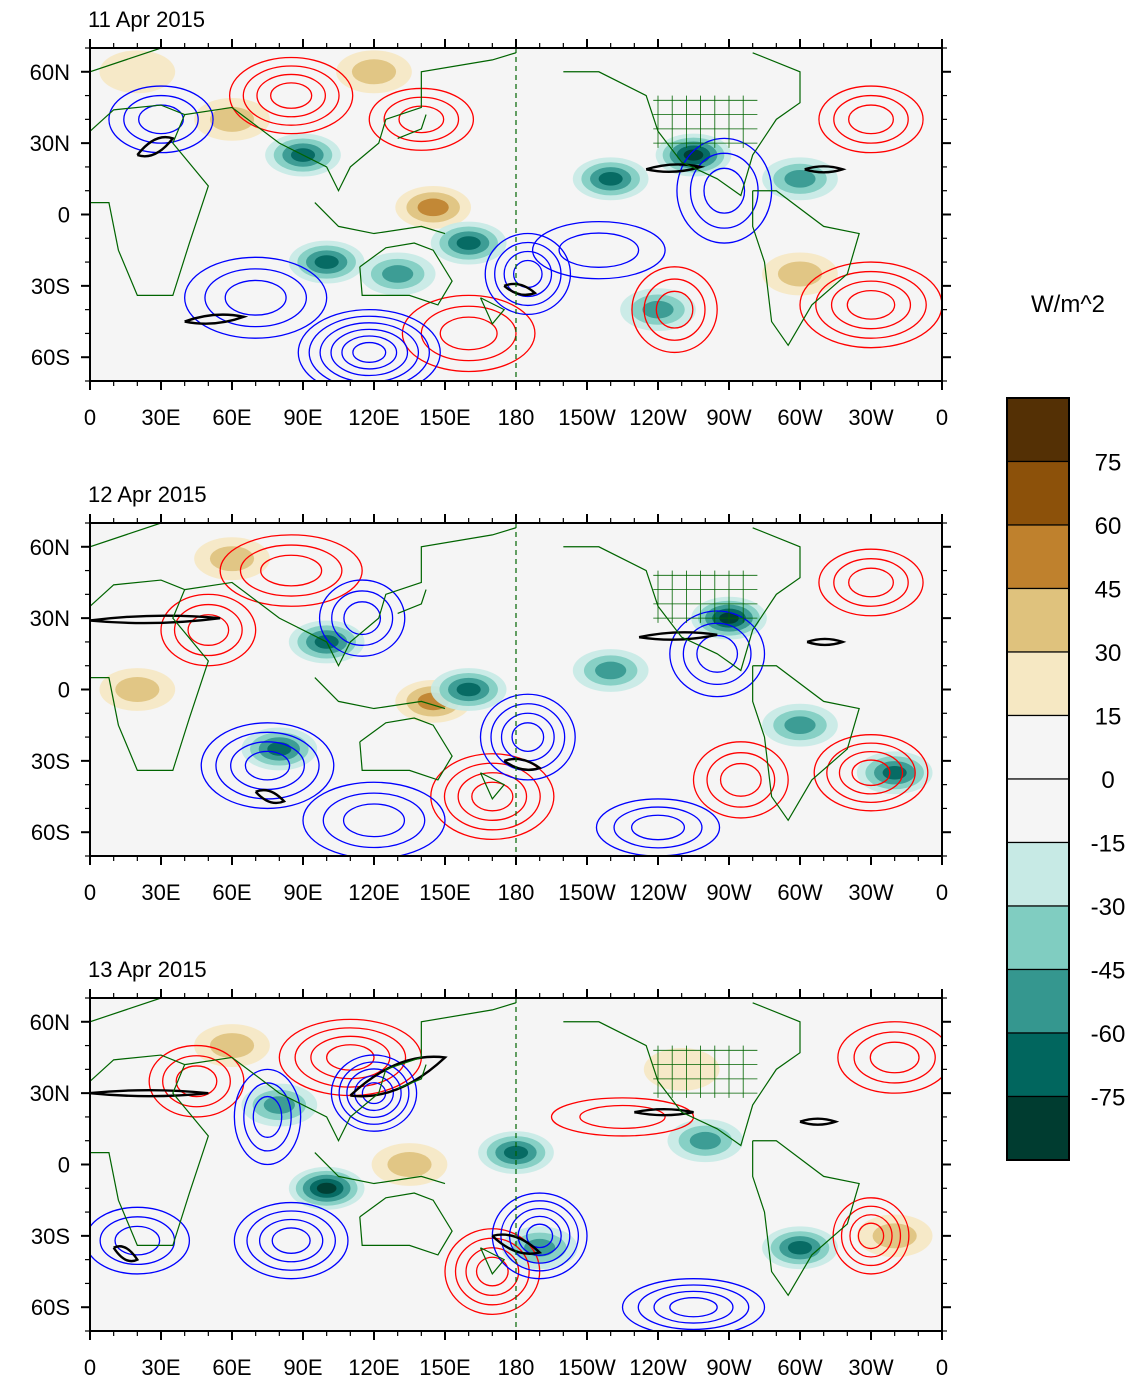 The width and height of the screenshot is (1138, 1393). Describe the element at coordinates (870, 1367) in the screenshot. I see `x-tick-label: 30W` at that location.